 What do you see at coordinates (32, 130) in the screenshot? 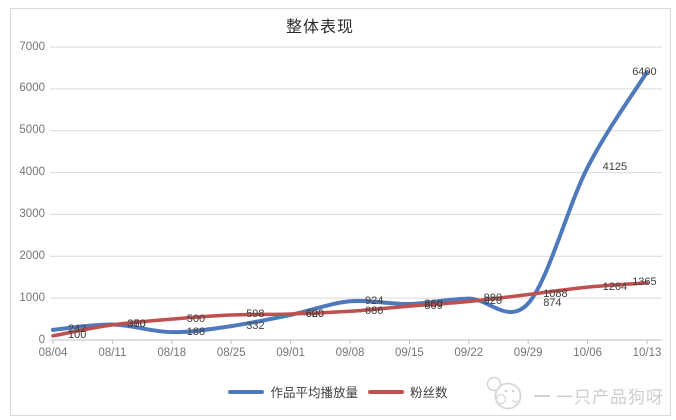
I see `y-tick-label-5000: 5000` at bounding box center [32, 130].